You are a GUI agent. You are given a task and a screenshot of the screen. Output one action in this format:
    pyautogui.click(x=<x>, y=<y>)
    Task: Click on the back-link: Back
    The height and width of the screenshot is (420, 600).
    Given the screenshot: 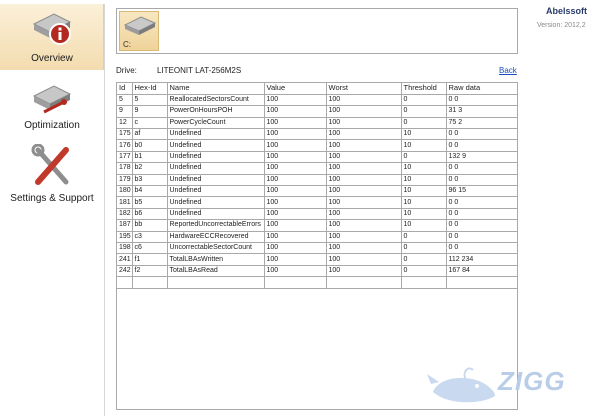 What is the action you would take?
    pyautogui.click(x=508, y=70)
    